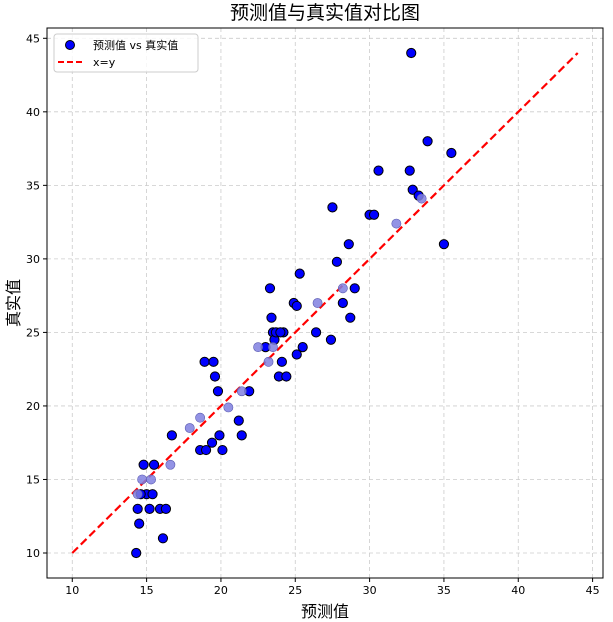  Describe the element at coordinates (444, 590) in the screenshot. I see `x-tick-label: 35` at that location.